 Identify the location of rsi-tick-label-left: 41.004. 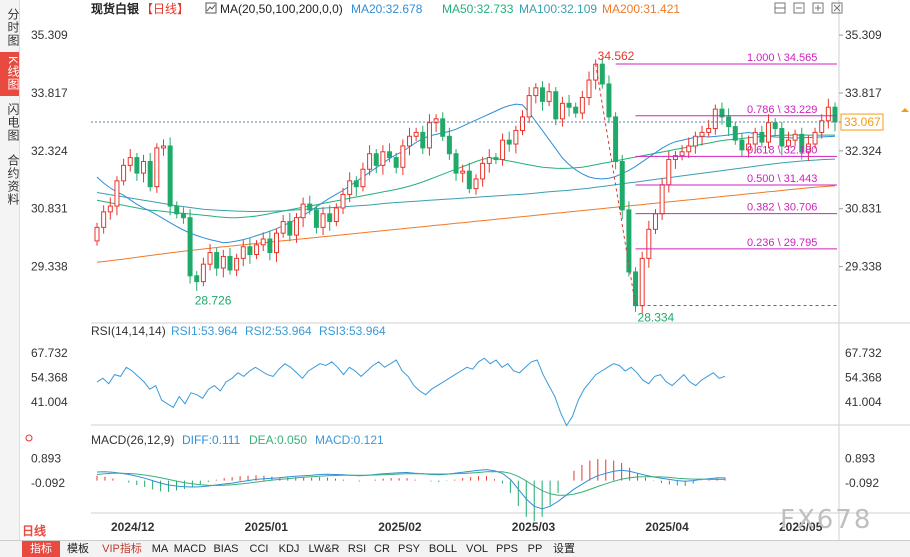
(49, 402).